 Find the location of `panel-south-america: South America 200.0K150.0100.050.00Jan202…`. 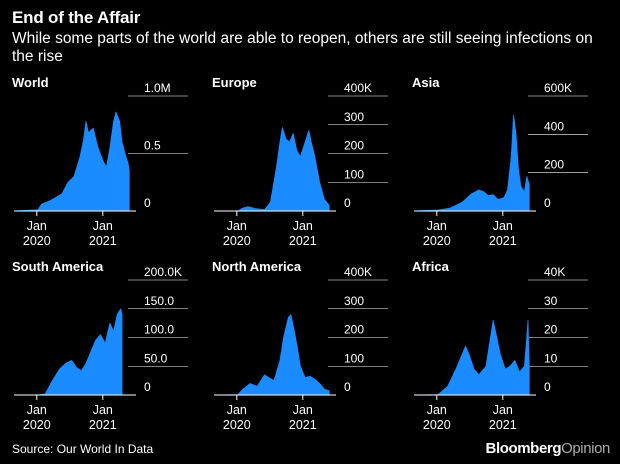

panel-south-america: South America 200.0K150.0100.050.00Jan202… is located at coordinates (100, 345).